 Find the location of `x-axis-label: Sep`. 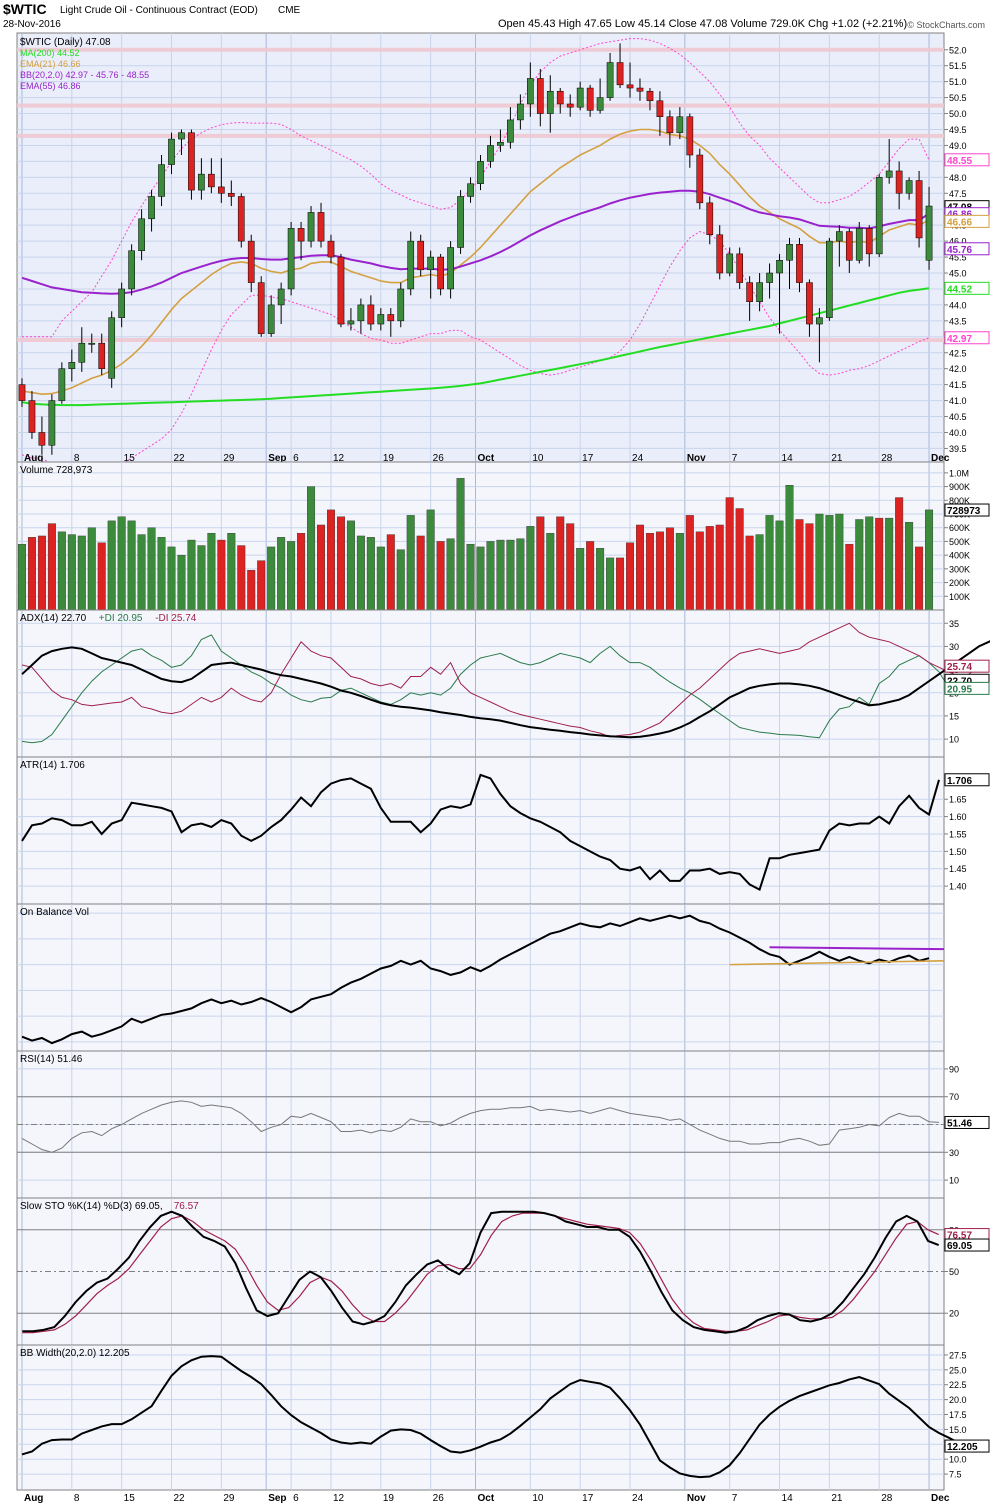

x-axis-label: Sep is located at coordinates (277, 458).